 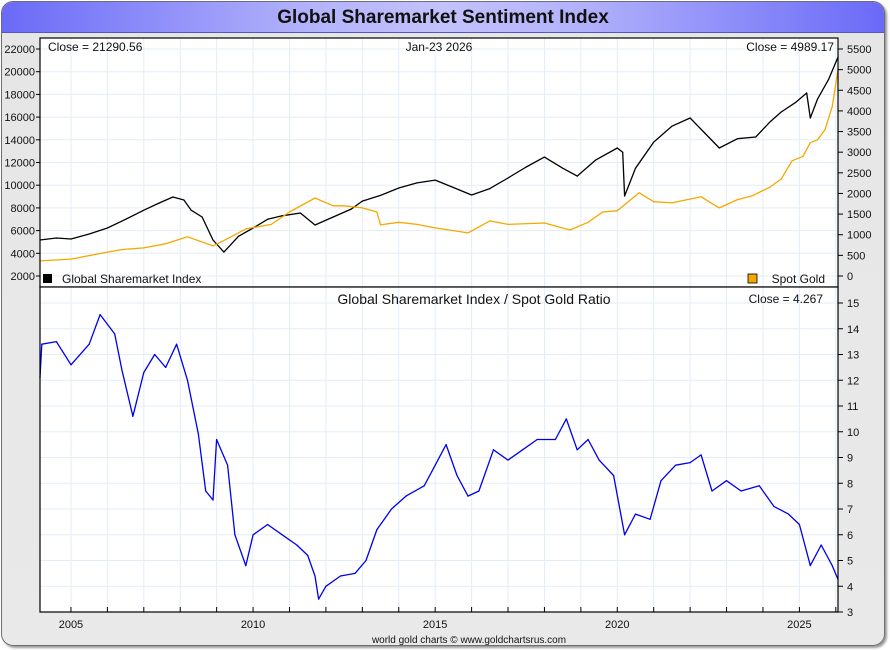 What do you see at coordinates (23, 254) in the screenshot?
I see `left-tick-label: 4000` at bounding box center [23, 254].